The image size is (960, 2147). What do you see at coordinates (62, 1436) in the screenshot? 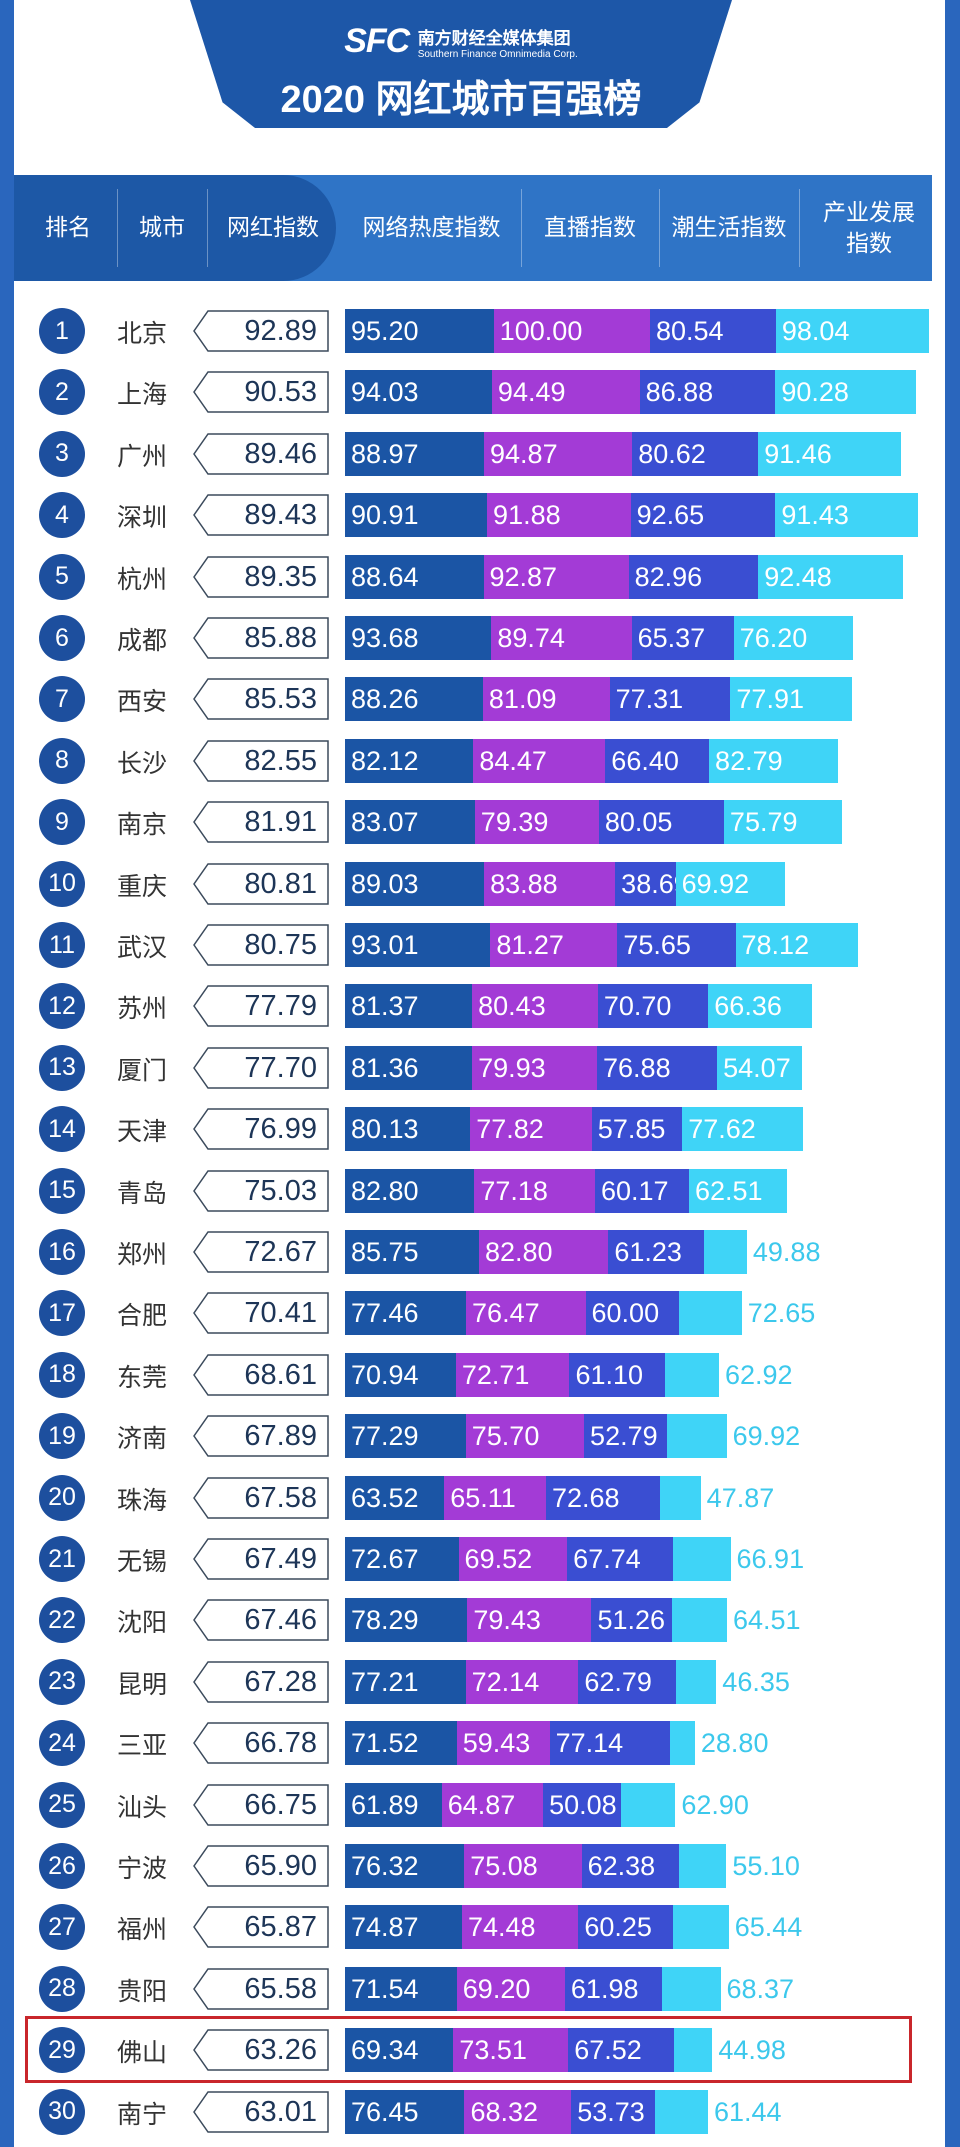
I see `rank-badge: 19` at bounding box center [62, 1436].